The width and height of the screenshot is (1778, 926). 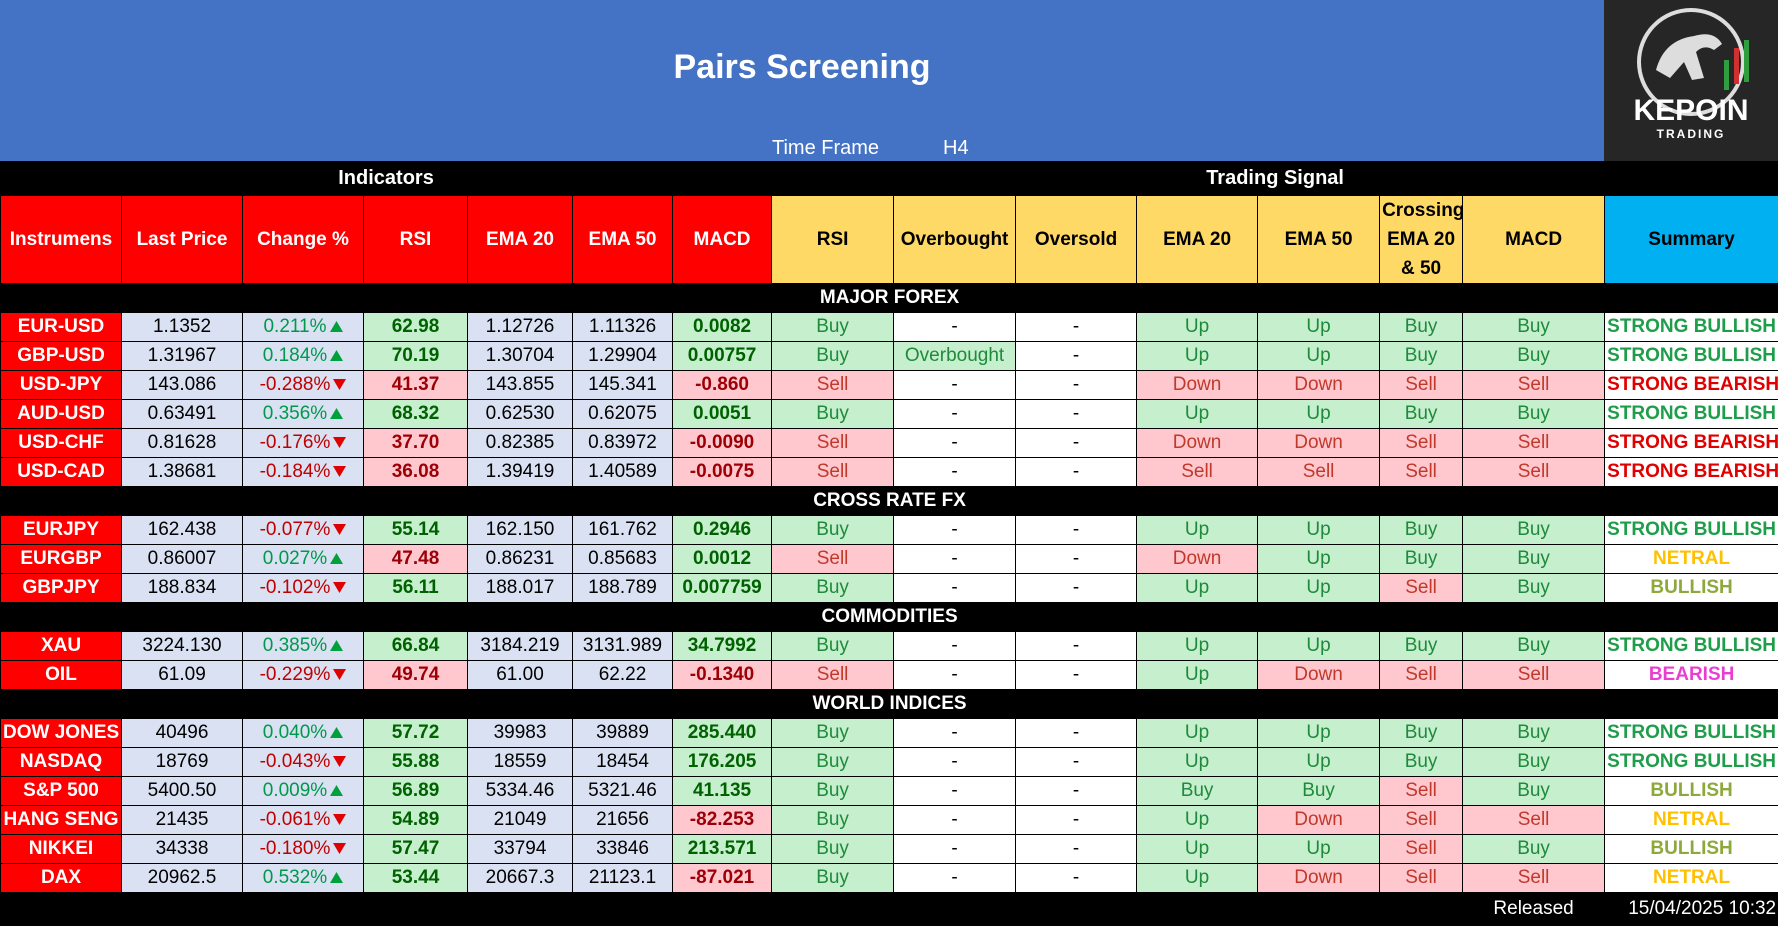 What do you see at coordinates (1692, 674) in the screenshot?
I see `cell-text: BEARISH` at bounding box center [1692, 674].